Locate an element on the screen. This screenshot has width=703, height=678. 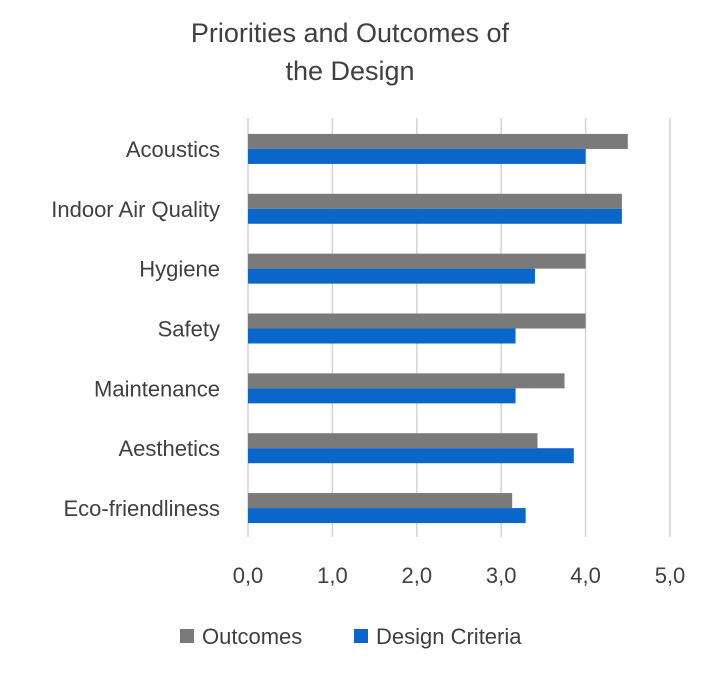
x-tick-label: 3,0 is located at coordinates (501, 575).